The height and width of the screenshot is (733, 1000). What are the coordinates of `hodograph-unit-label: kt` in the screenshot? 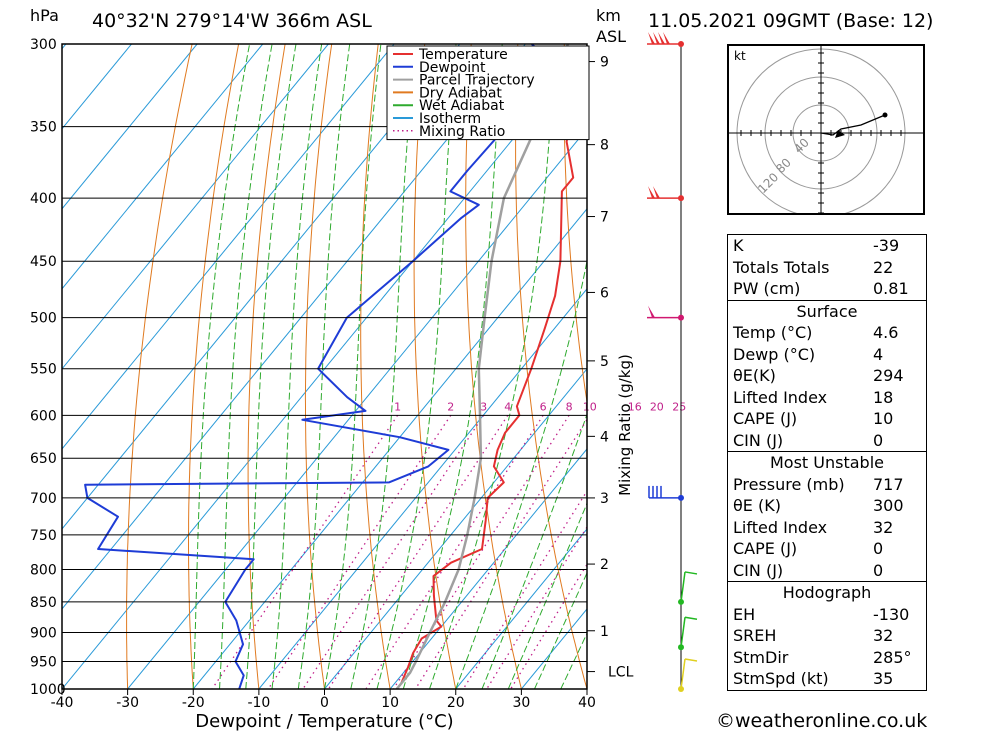 It's located at (740, 56).